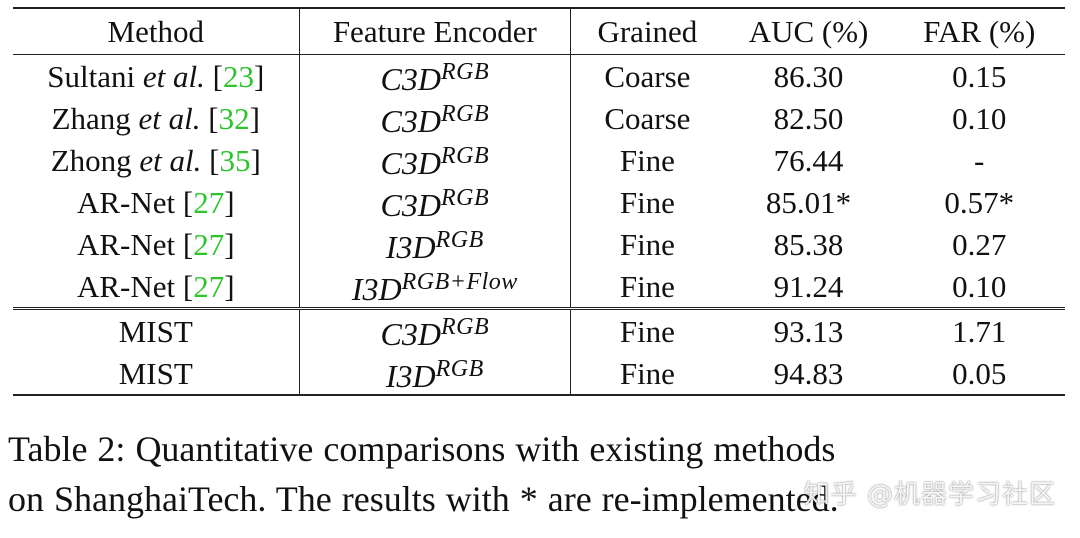 This screenshot has height=538, width=1080. I want to click on auc-cell: 85.38, so click(808, 244).